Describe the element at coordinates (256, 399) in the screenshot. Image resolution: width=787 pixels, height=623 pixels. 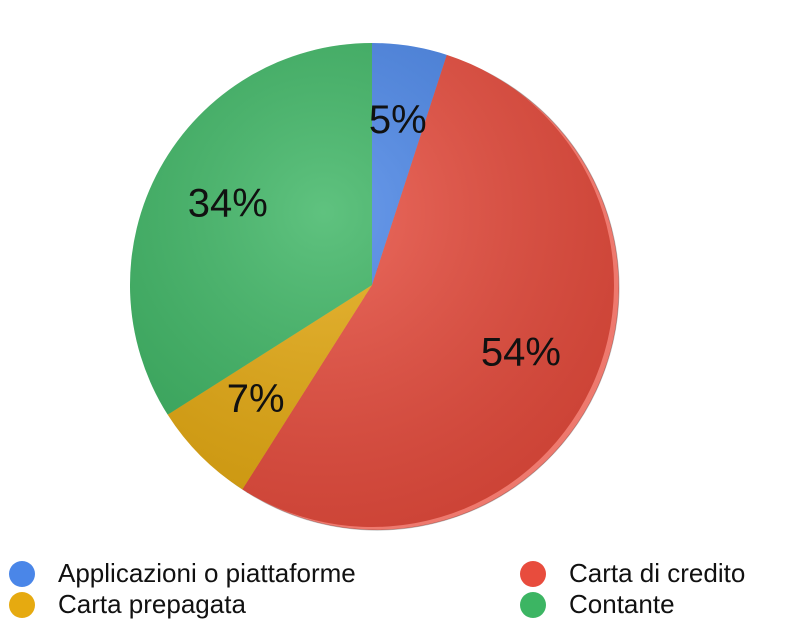
I see `data-label: 7%` at that location.